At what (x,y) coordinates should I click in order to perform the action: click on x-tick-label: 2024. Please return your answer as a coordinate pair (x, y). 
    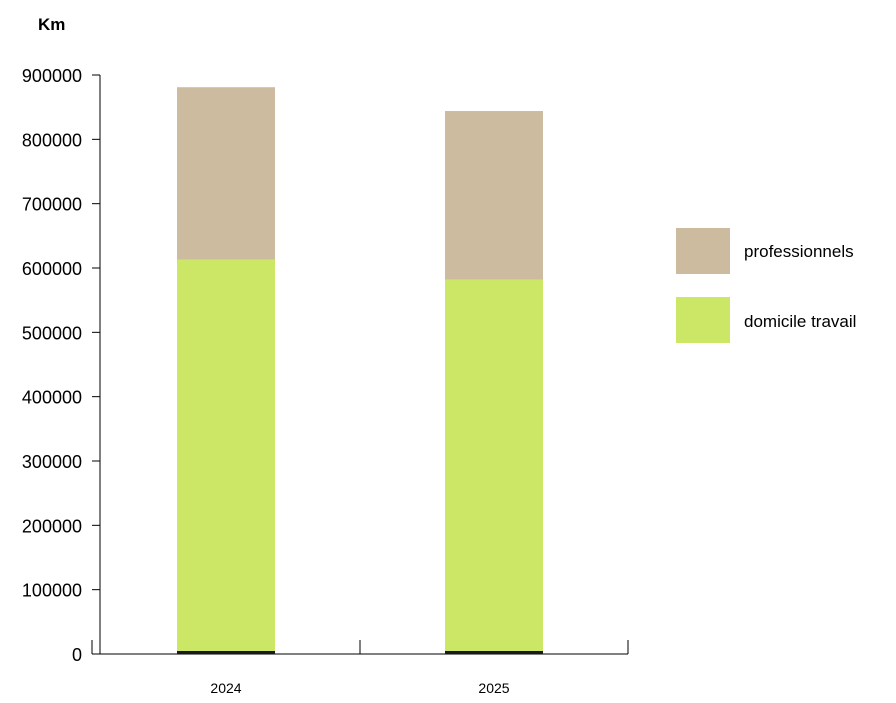
    Looking at the image, I should click on (225, 688).